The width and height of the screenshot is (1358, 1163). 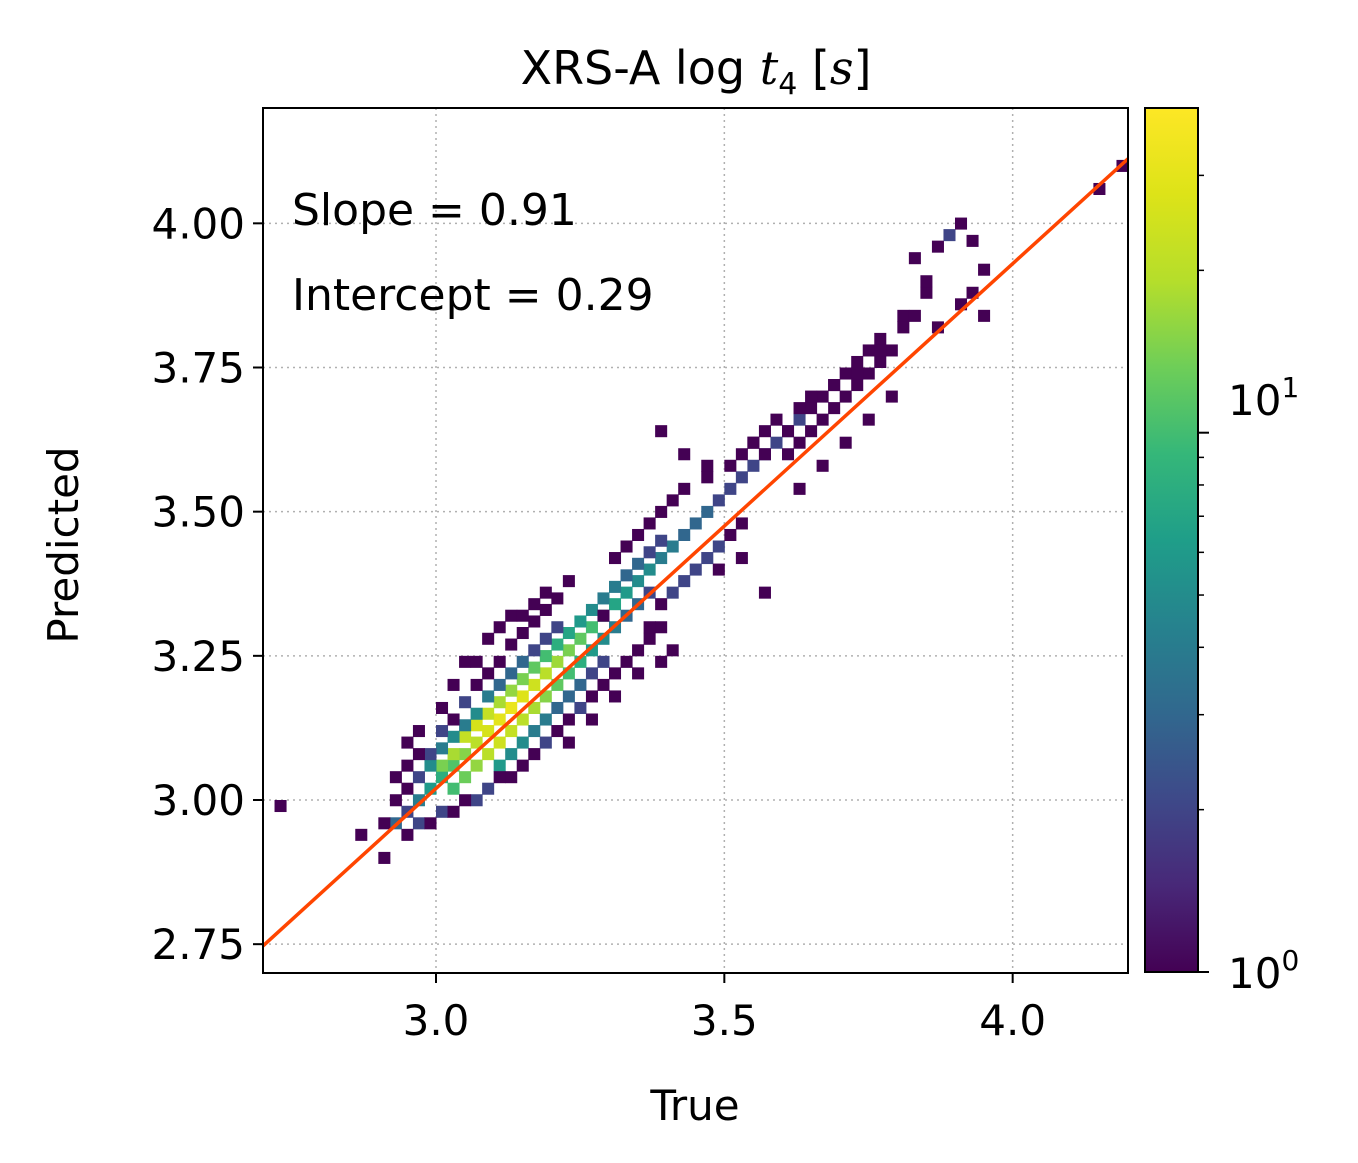 I want to click on x-tick-label: 3.0, so click(x=436, y=1020).